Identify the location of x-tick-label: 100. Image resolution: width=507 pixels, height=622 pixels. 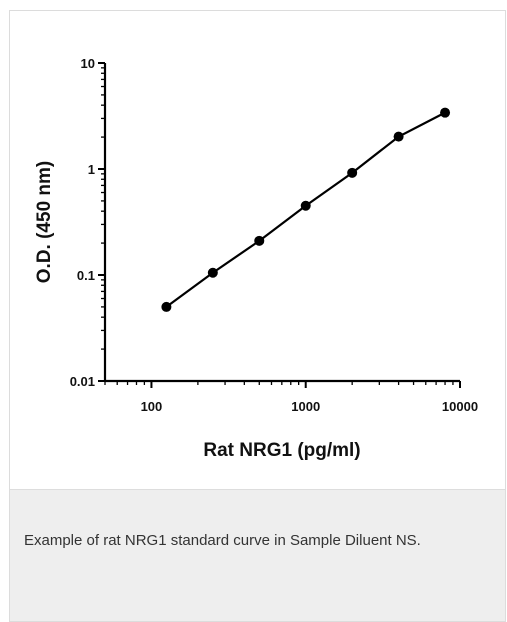
(152, 406).